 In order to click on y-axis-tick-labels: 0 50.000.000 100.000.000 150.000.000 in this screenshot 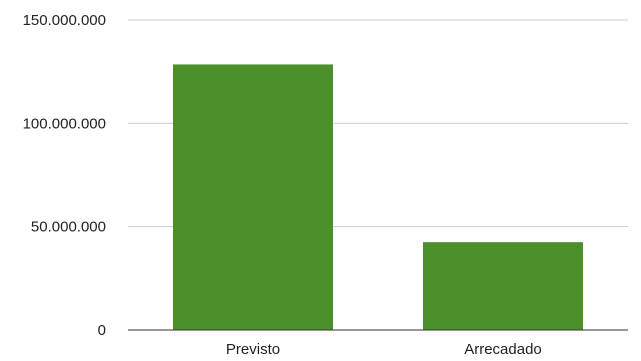, I will do `click(64, 175)`.